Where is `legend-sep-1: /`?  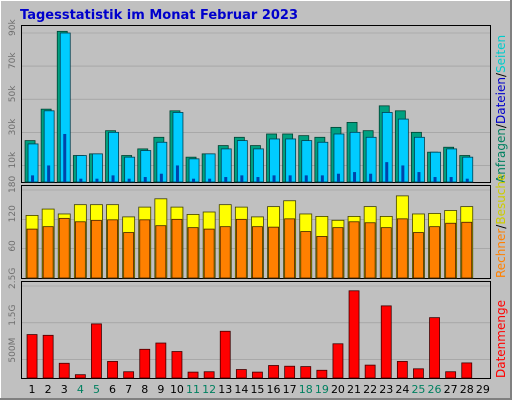
legend-sep-1: / is located at coordinates (501, 125).